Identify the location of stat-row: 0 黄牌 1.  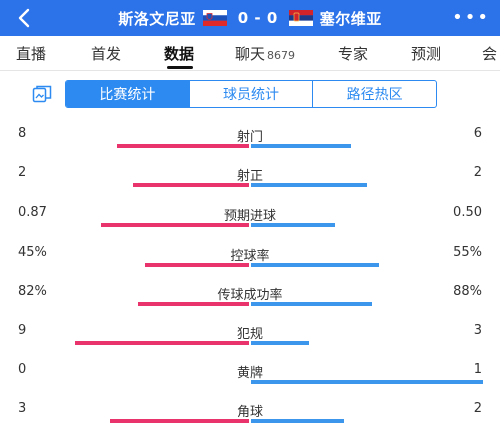
(250, 382).